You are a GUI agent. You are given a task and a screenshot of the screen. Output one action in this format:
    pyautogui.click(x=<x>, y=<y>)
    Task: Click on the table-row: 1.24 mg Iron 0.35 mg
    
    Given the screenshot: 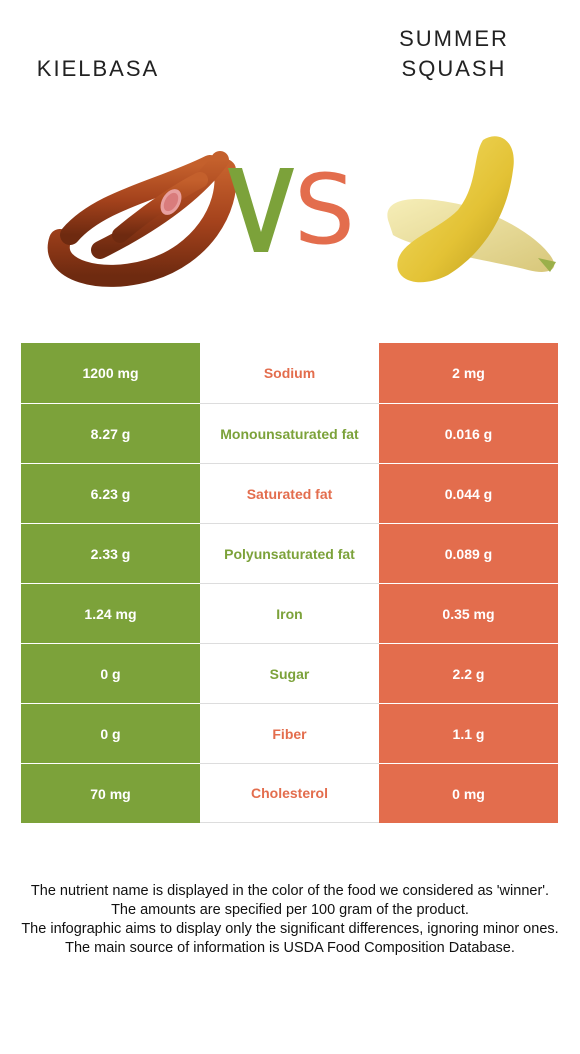 What is the action you would take?
    pyautogui.click(x=289, y=613)
    